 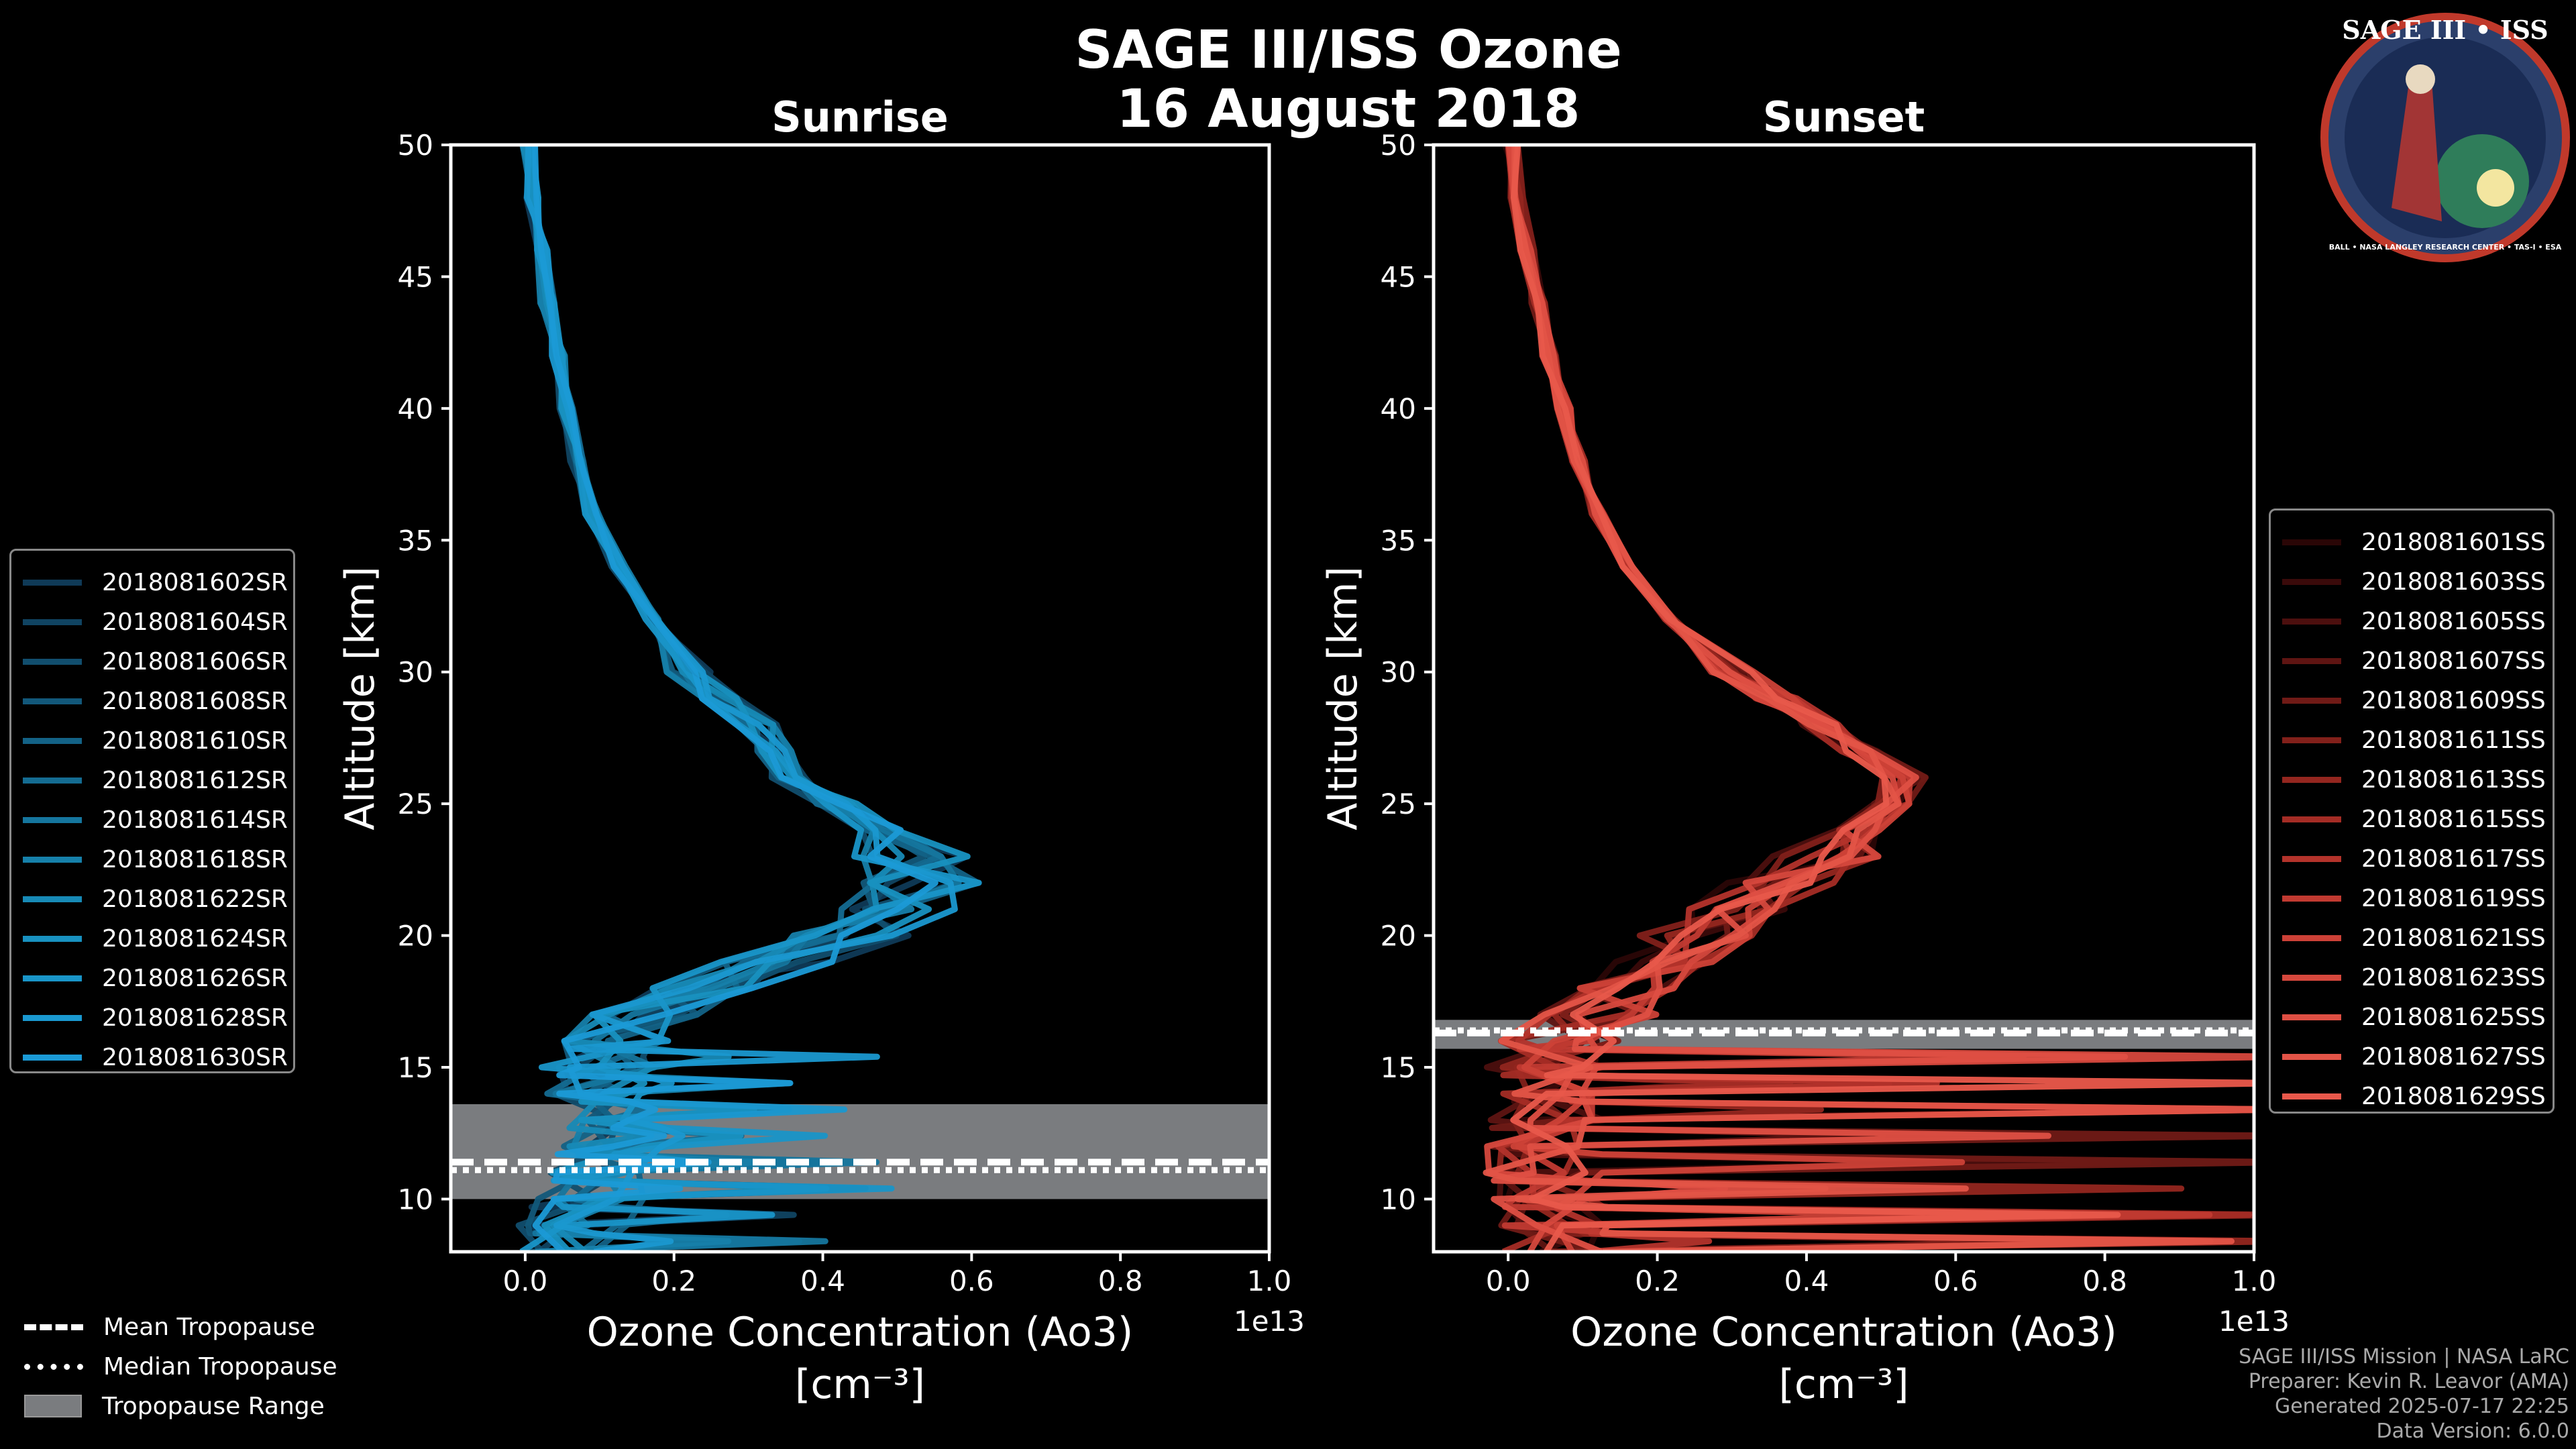 I want to click on x-tick-label: 0.2, so click(x=1657, y=1281).